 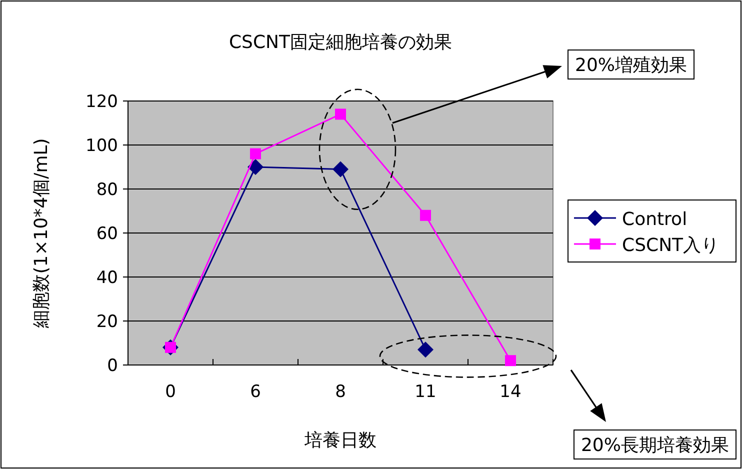 What do you see at coordinates (671, 245) in the screenshot?
I see `legend-label: CSCNT入り` at bounding box center [671, 245].